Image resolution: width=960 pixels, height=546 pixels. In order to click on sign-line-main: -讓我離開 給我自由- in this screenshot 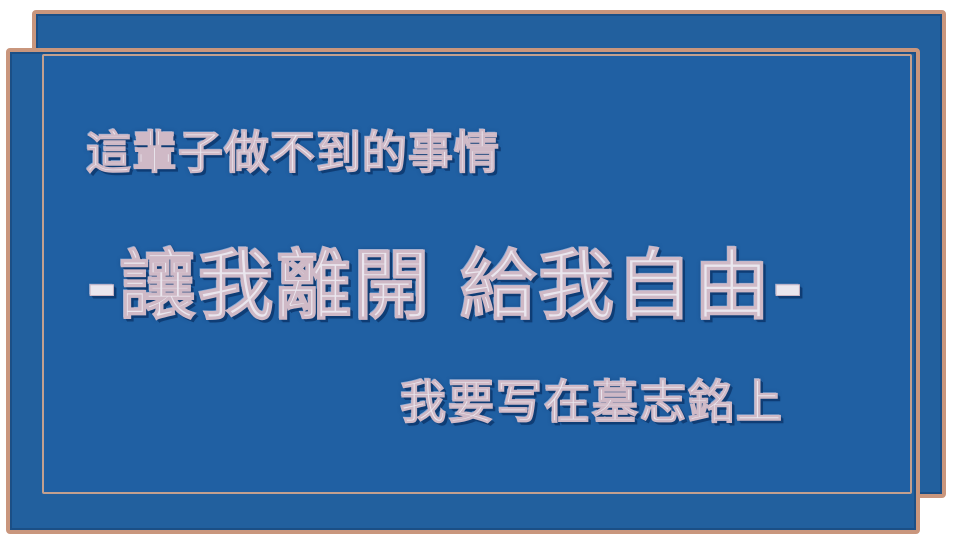, I will do `click(446, 286)`.